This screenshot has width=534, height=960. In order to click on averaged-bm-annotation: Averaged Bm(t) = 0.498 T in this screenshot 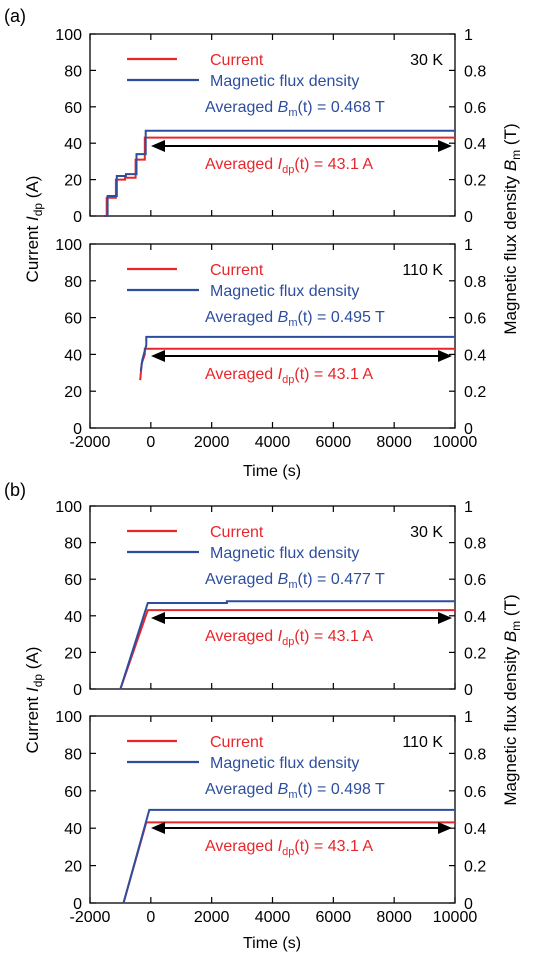, I will do `click(295, 791)`.